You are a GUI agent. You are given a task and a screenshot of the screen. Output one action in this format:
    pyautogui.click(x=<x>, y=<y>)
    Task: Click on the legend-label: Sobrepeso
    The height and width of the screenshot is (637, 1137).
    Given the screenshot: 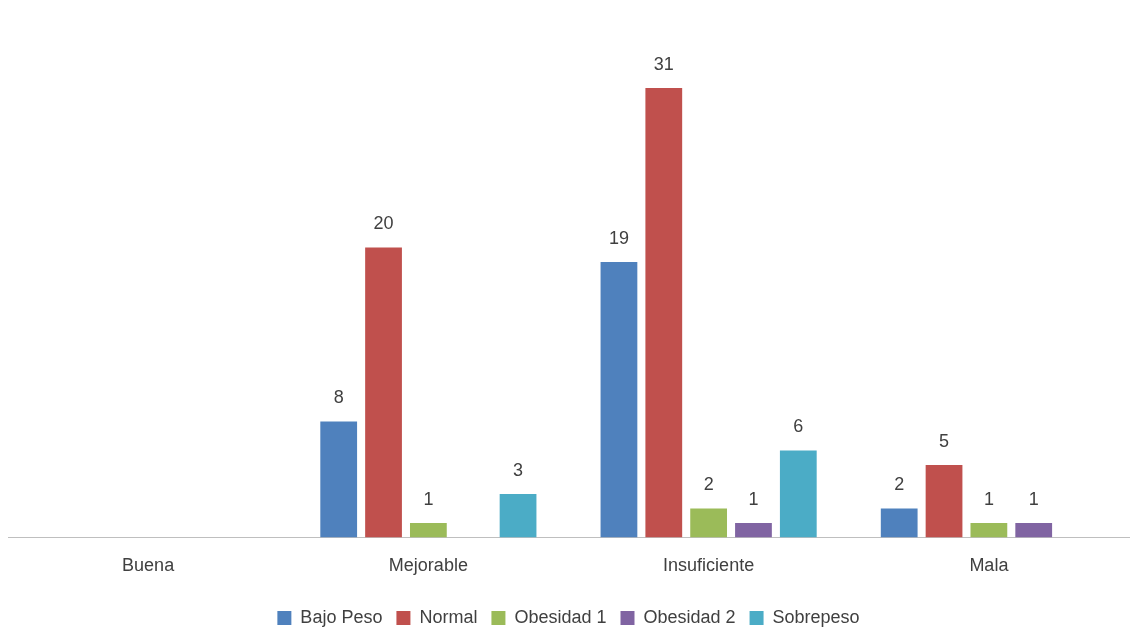 What is the action you would take?
    pyautogui.click(x=816, y=616)
    